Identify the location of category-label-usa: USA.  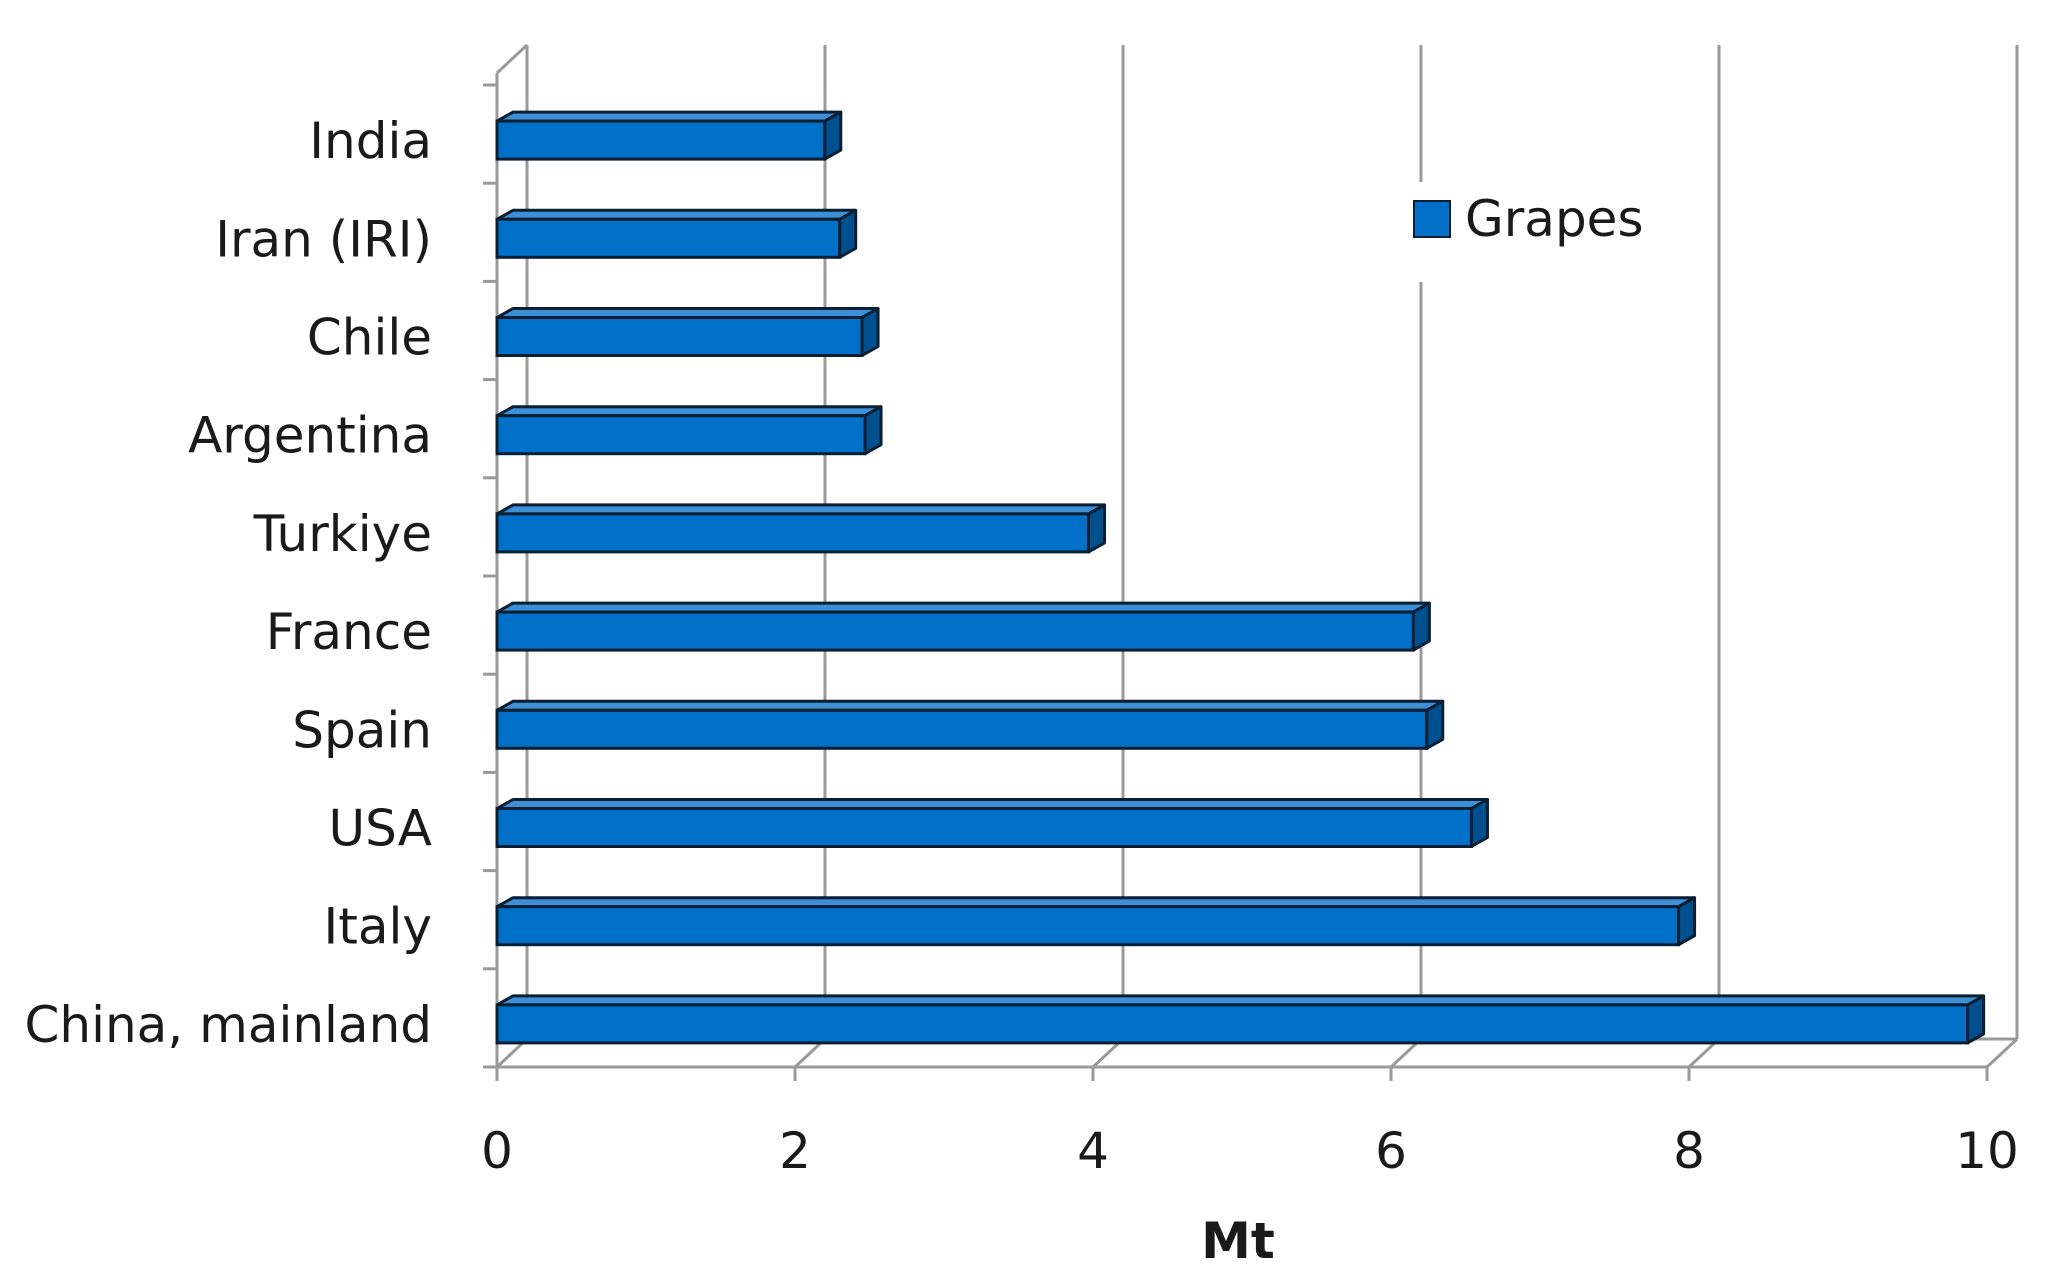
(380, 829).